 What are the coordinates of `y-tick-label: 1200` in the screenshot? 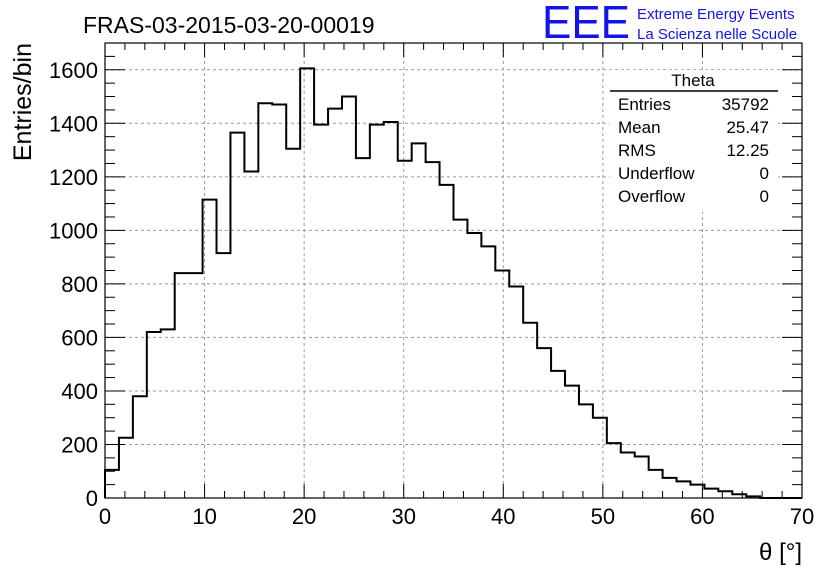 It's located at (73, 177).